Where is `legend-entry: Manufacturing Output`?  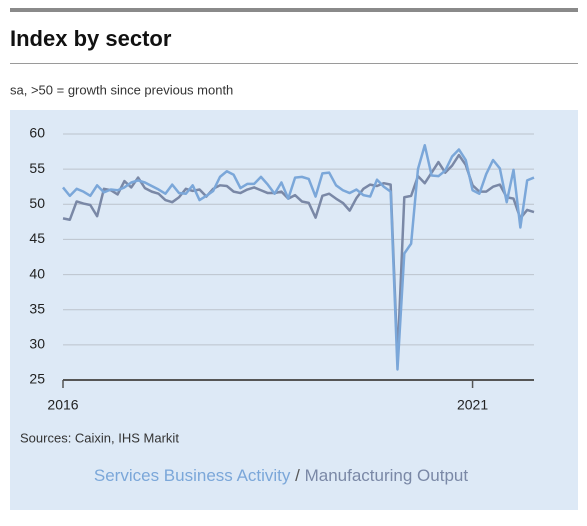
legend-entry: Manufacturing Output is located at coordinates (387, 475).